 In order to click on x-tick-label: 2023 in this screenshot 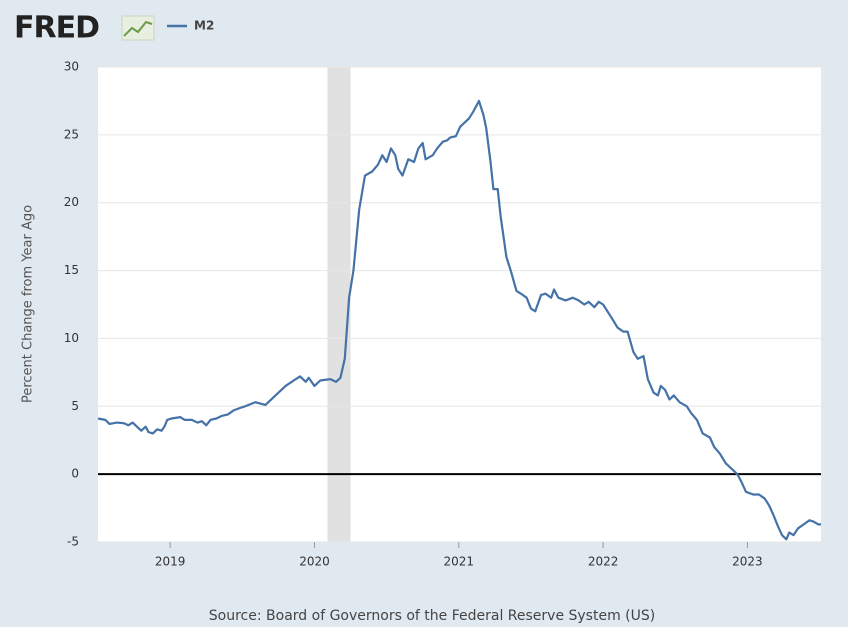, I will do `click(747, 562)`.